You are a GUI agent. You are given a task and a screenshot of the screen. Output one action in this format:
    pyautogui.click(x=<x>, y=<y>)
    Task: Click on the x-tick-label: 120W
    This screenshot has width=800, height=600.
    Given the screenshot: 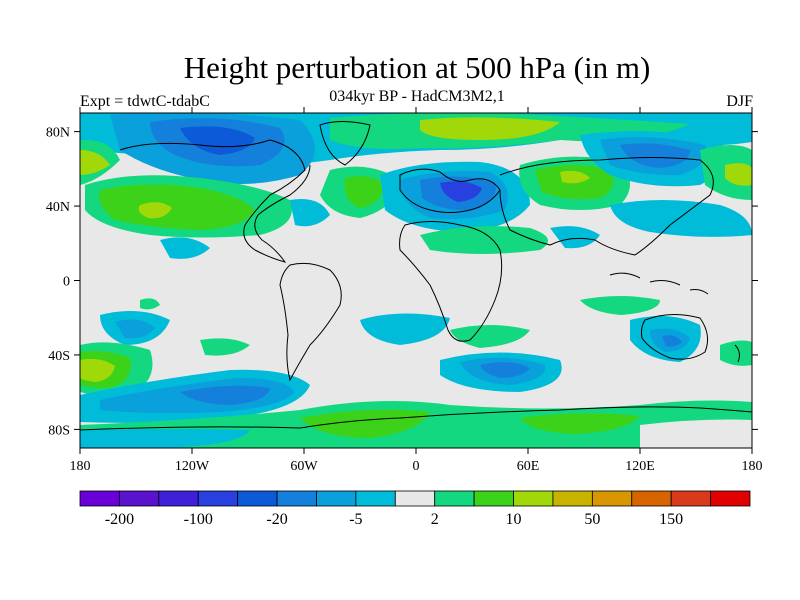 What is the action you would take?
    pyautogui.click(x=192, y=466)
    